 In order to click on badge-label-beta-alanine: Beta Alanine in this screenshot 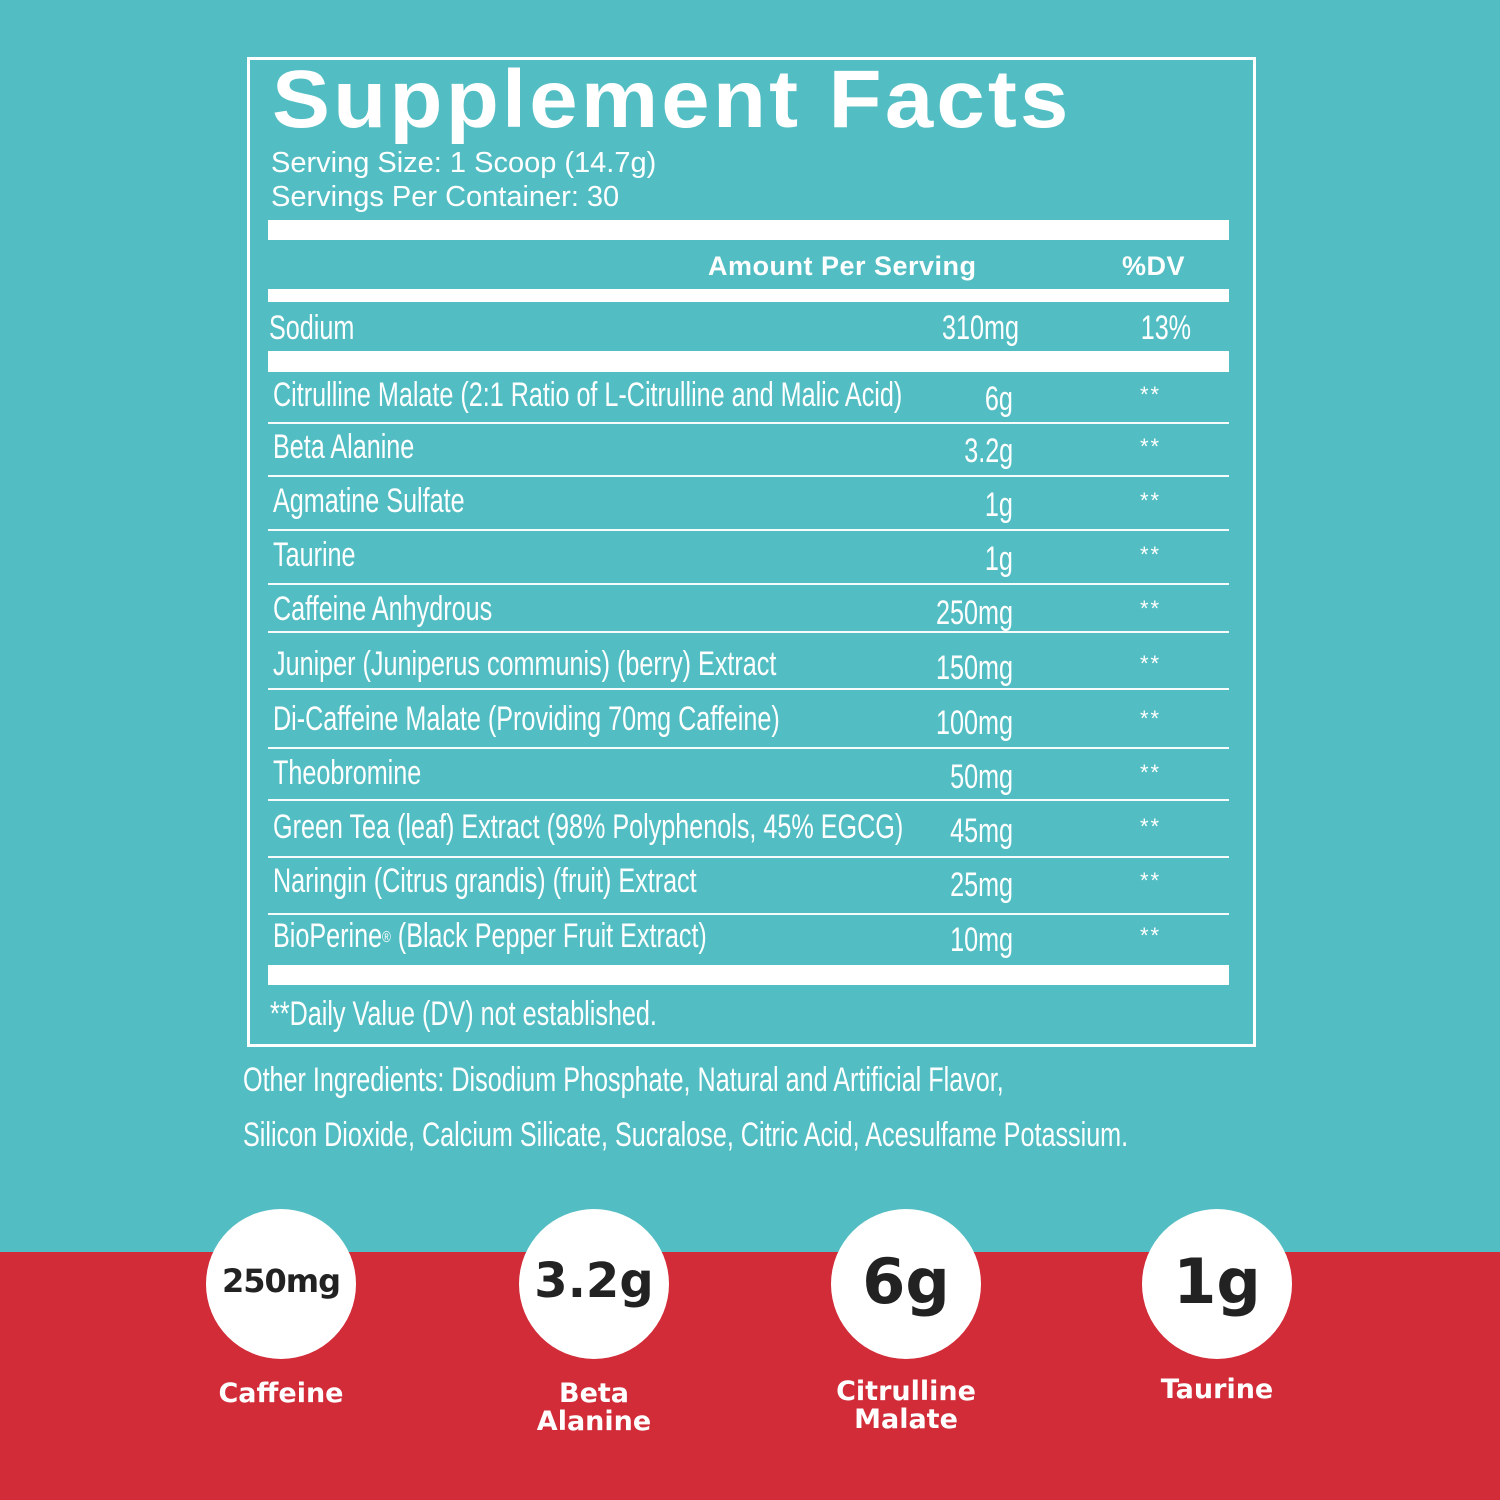, I will do `click(594, 1407)`.